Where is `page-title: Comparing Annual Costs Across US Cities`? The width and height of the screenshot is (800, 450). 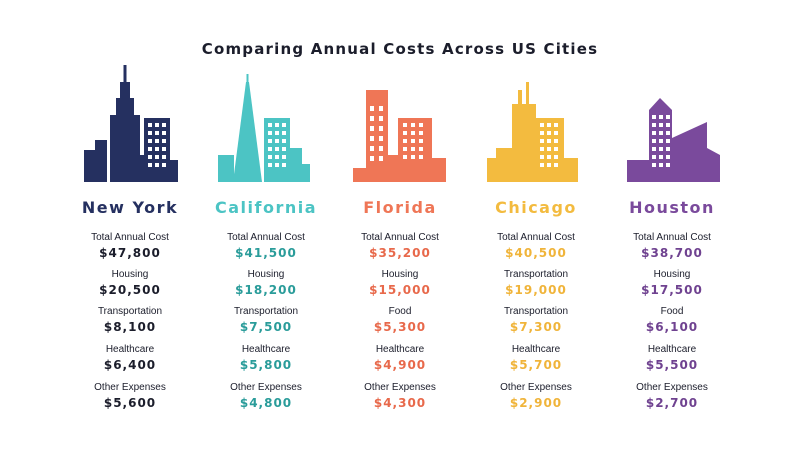 page-title: Comparing Annual Costs Across US Cities is located at coordinates (400, 49).